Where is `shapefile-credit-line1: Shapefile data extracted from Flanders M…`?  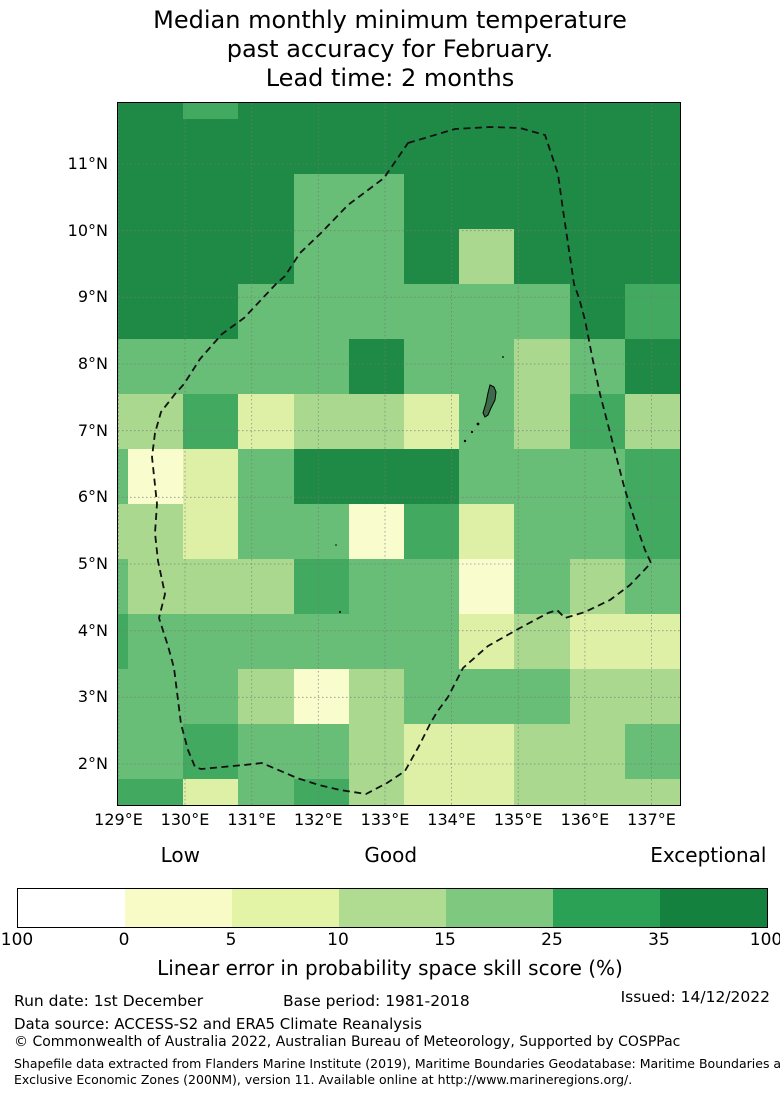
shapefile-credit-line1: Shapefile data extracted from Flanders M… is located at coordinates (397, 1063).